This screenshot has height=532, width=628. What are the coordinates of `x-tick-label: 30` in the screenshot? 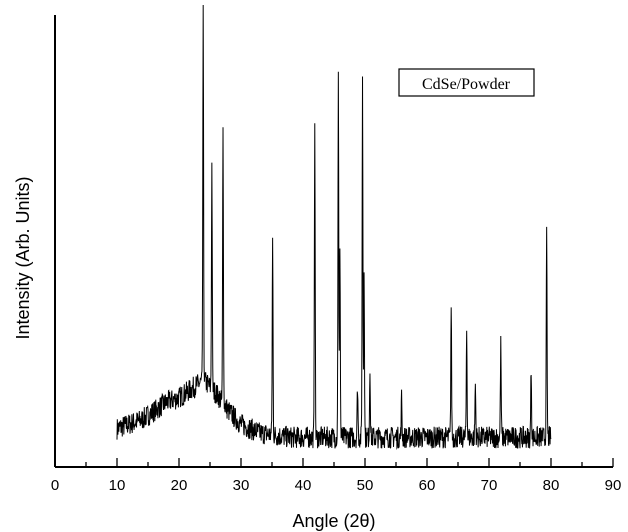 It's located at (241, 485).